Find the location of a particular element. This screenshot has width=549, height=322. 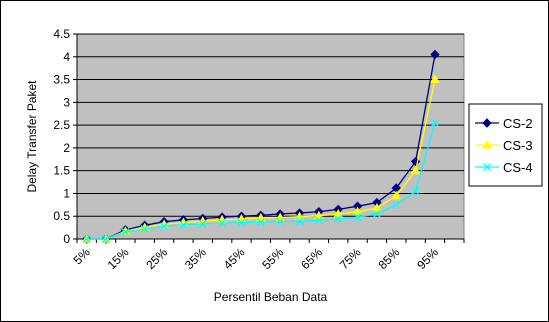

y-tick-label: 3 is located at coordinates (66, 102).